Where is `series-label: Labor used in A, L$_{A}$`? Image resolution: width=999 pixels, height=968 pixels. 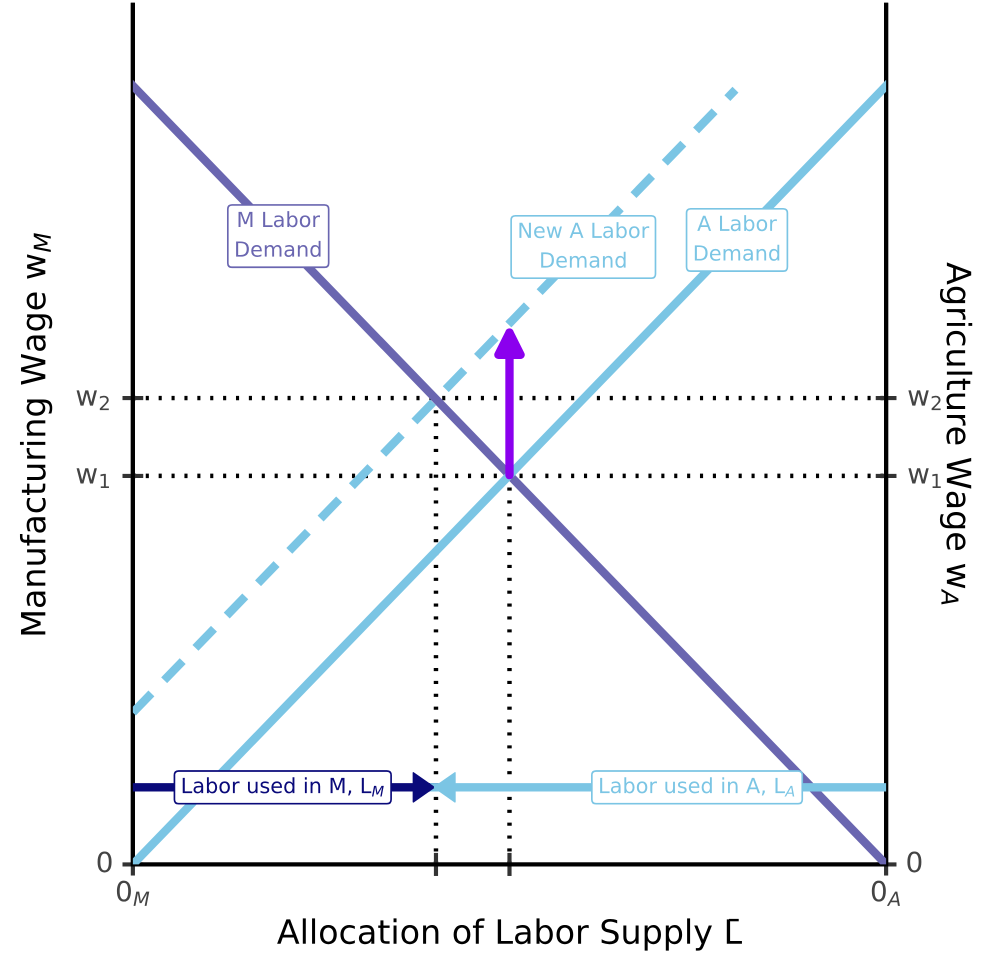
series-label: Labor used in A, L$_{A}$ is located at coordinates (697, 787).